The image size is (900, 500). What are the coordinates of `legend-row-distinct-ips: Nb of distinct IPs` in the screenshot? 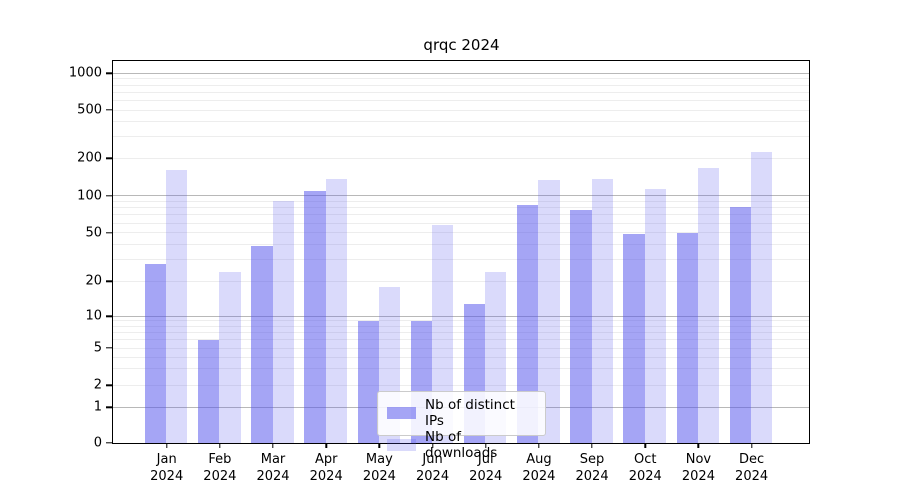 It's located at (461, 413).